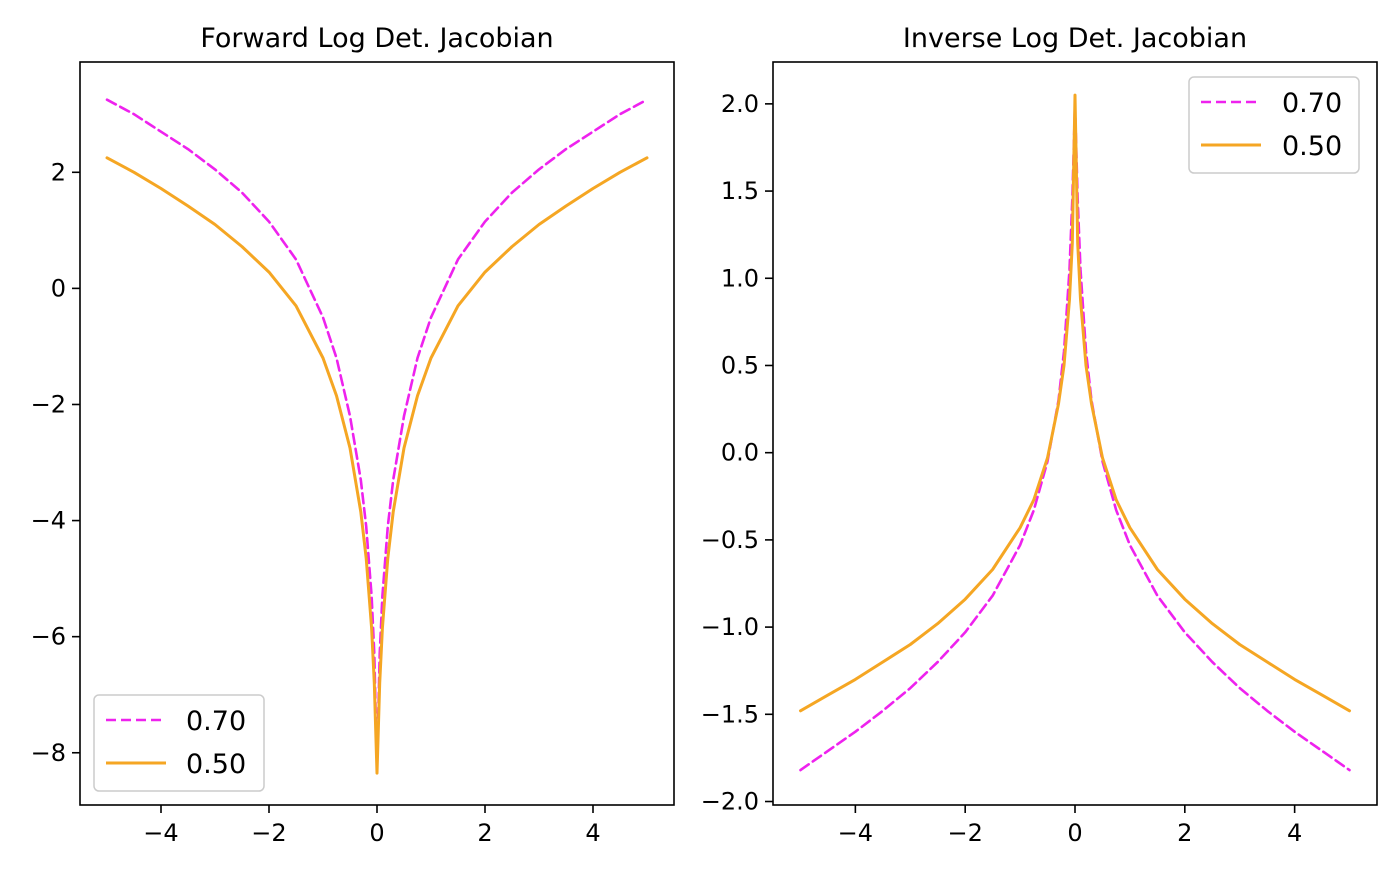  Describe the element at coordinates (48, 404) in the screenshot. I see `forward-y-tick-label: −2` at that location.